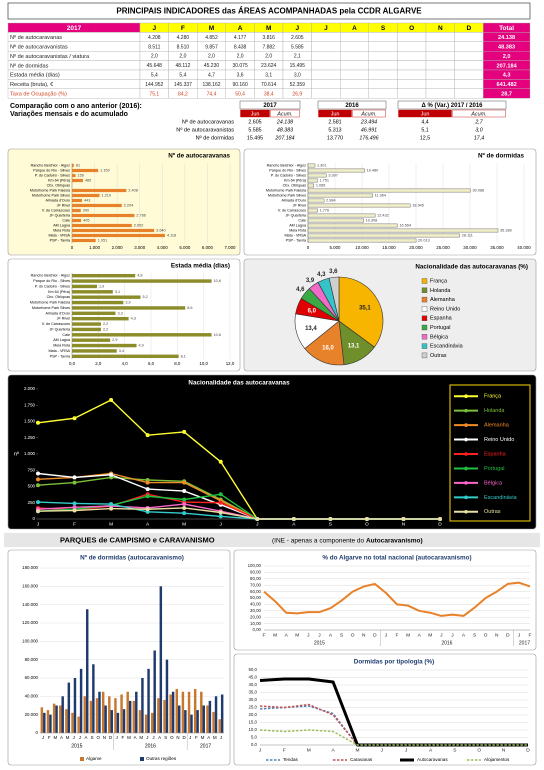  What do you see at coordinates (252, 669) in the screenshot?
I see `y-tick-label: 50,0` at bounding box center [252, 669].